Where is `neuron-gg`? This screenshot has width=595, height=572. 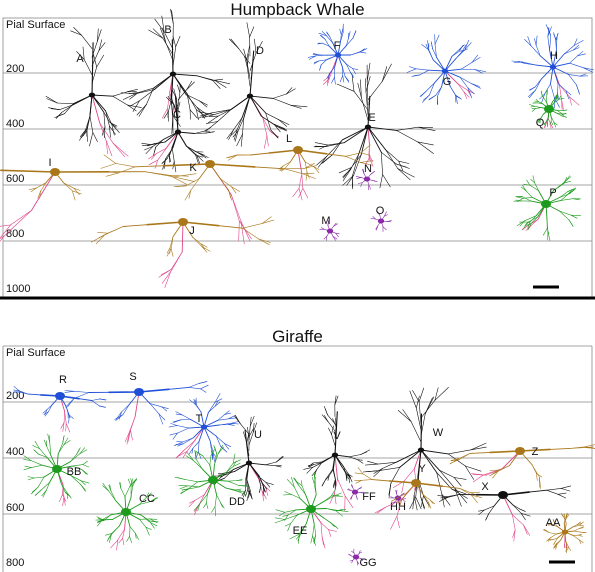
neuron-gg is located at coordinates (356, 557).